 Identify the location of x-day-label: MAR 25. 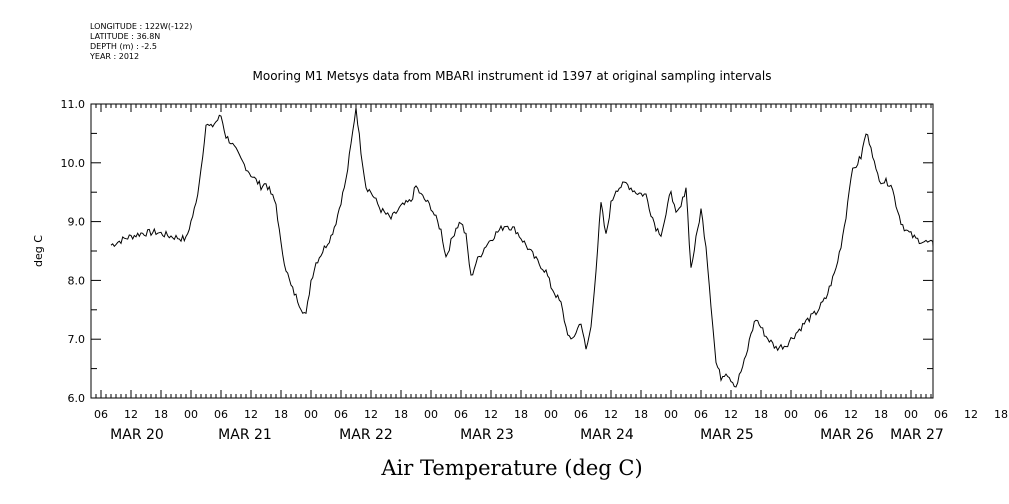
(727, 435).